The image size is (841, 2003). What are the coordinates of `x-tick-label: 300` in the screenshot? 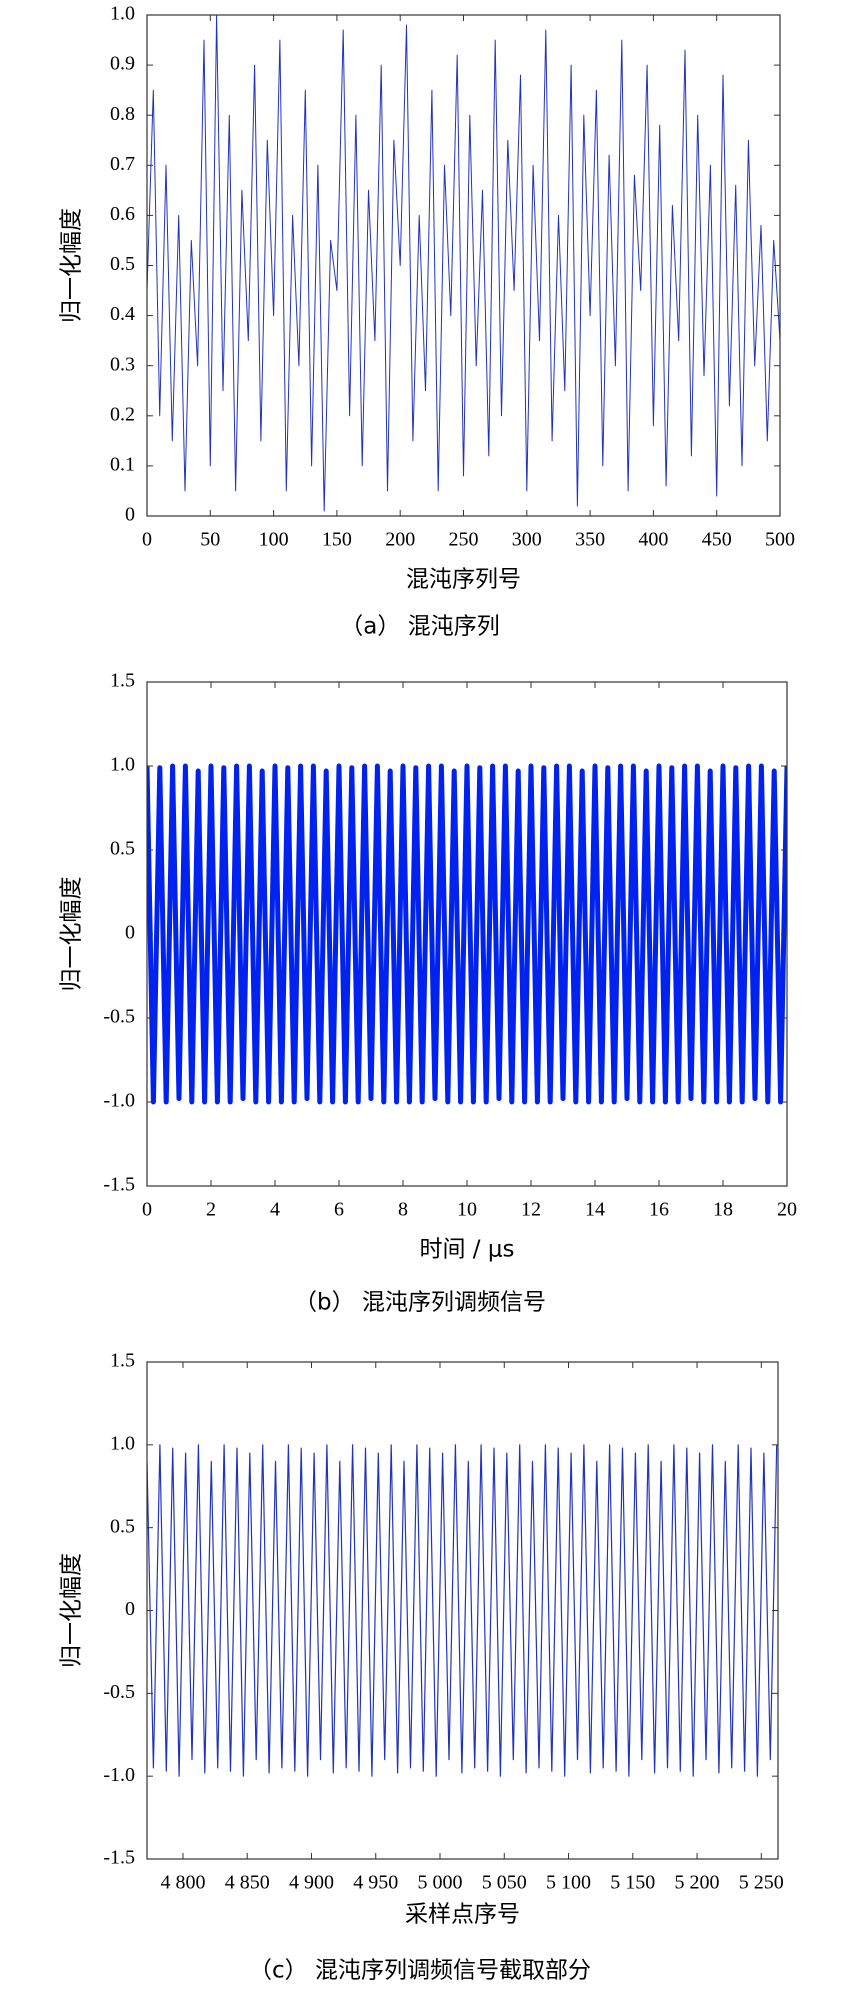 It's located at (527, 540).